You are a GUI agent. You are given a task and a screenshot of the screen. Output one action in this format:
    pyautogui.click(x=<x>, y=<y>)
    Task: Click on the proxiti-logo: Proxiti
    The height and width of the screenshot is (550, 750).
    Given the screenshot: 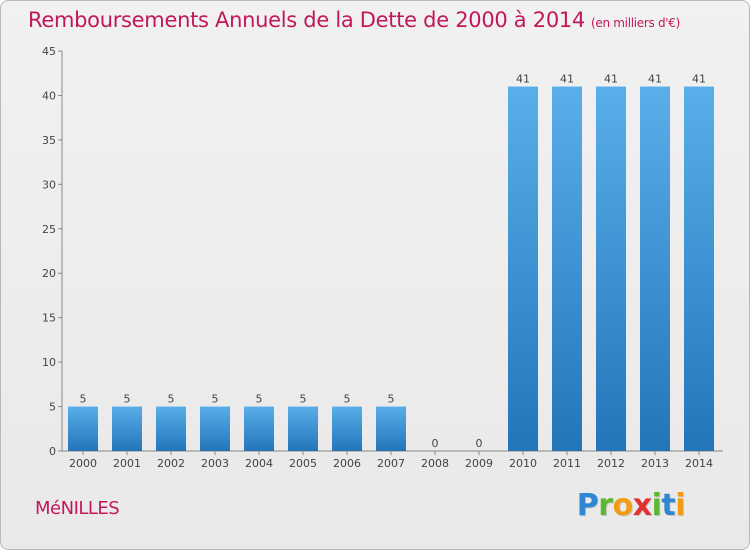 What is the action you would take?
    pyautogui.click(x=631, y=505)
    